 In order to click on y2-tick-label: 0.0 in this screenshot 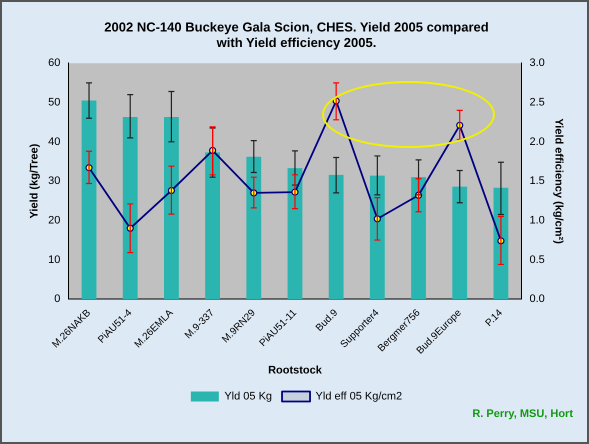, I will do `click(537, 299)`.